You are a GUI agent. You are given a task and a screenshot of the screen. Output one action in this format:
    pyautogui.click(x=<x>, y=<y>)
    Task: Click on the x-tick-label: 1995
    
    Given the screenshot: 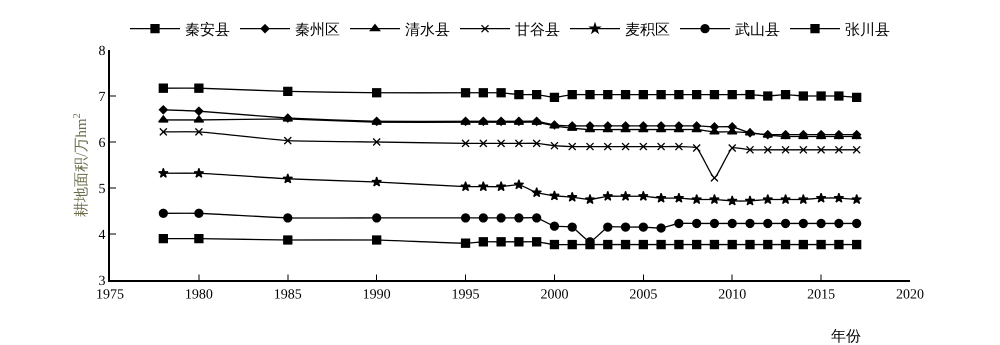 What is the action you would take?
    pyautogui.click(x=466, y=295)
    